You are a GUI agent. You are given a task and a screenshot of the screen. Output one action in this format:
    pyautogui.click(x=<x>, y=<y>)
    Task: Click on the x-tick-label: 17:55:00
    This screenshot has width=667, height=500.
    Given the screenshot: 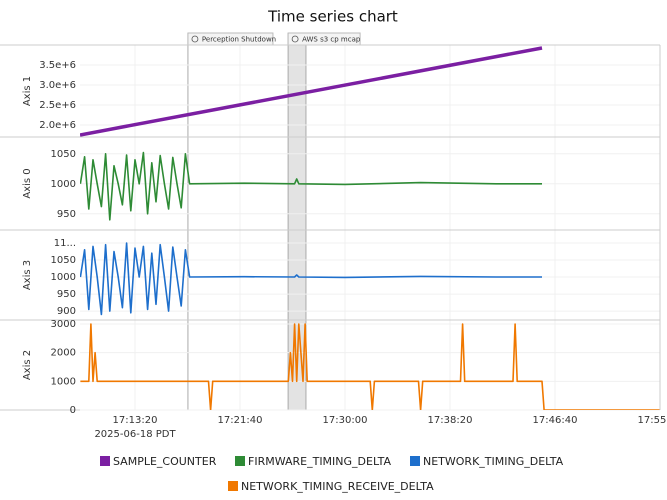 What is the action you would take?
    pyautogui.click(x=652, y=420)
    